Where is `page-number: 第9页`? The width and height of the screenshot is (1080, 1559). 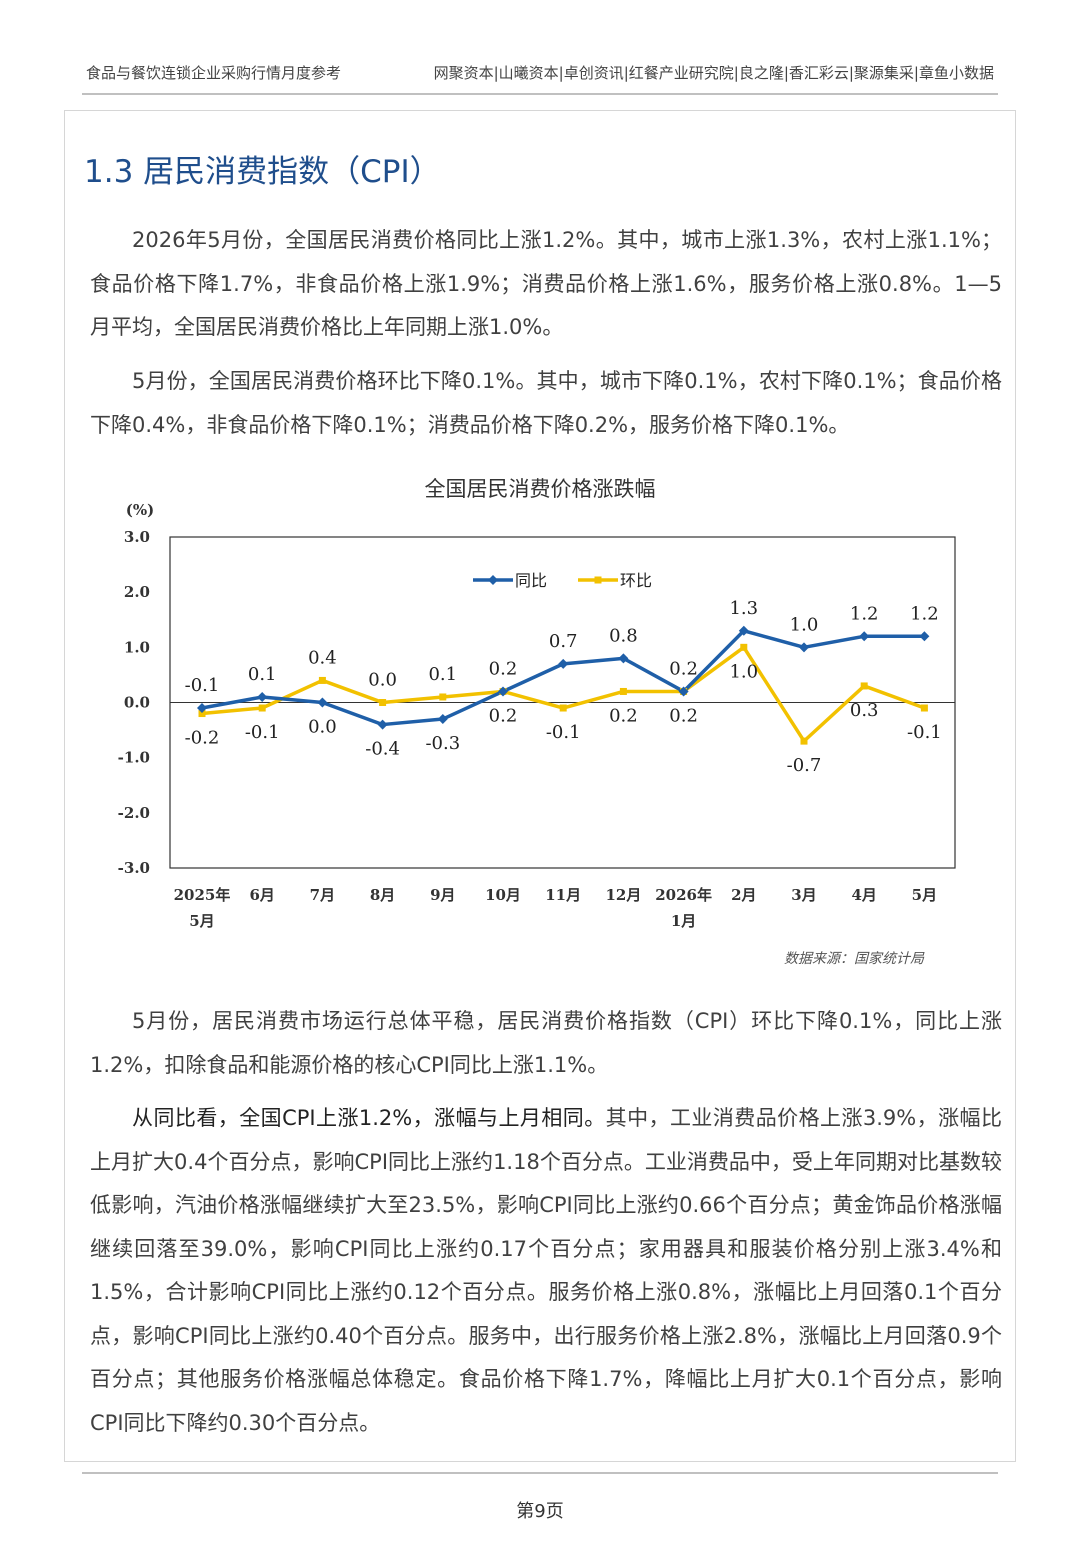
page-number: 第9页 is located at coordinates (540, 1511).